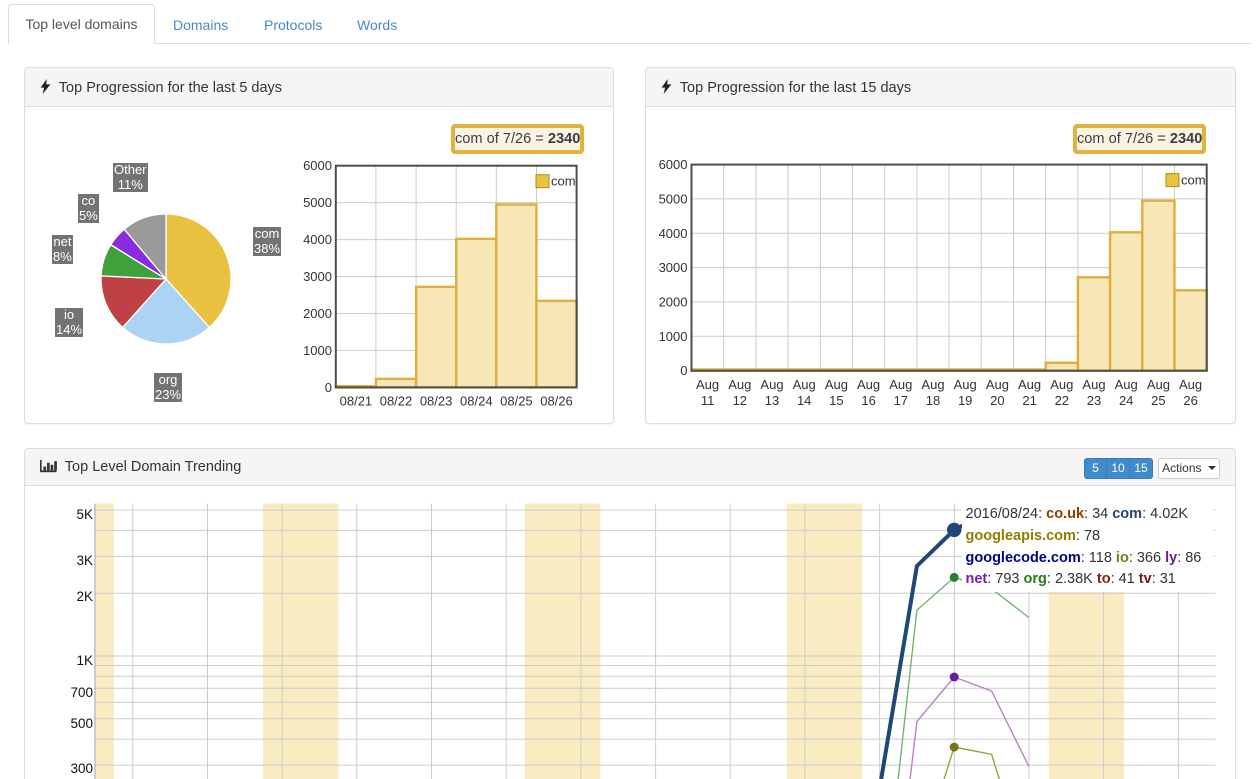 This screenshot has width=1257, height=779. What do you see at coordinates (740, 400) in the screenshot?
I see `svg-text: 12` at bounding box center [740, 400].